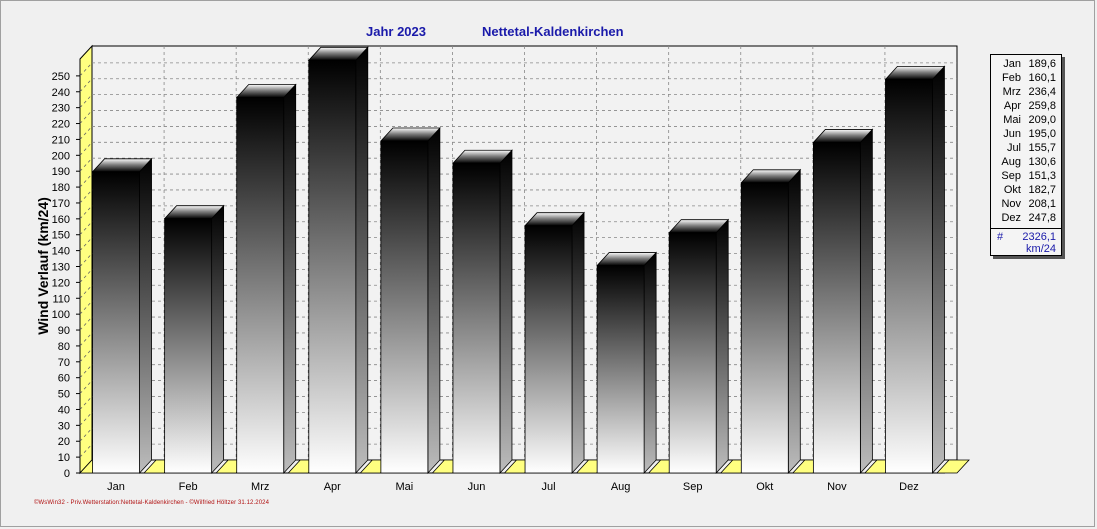 The width and height of the screenshot is (1097, 529). Describe the element at coordinates (1011, 176) in the screenshot. I see `legend-month: Sep` at that location.